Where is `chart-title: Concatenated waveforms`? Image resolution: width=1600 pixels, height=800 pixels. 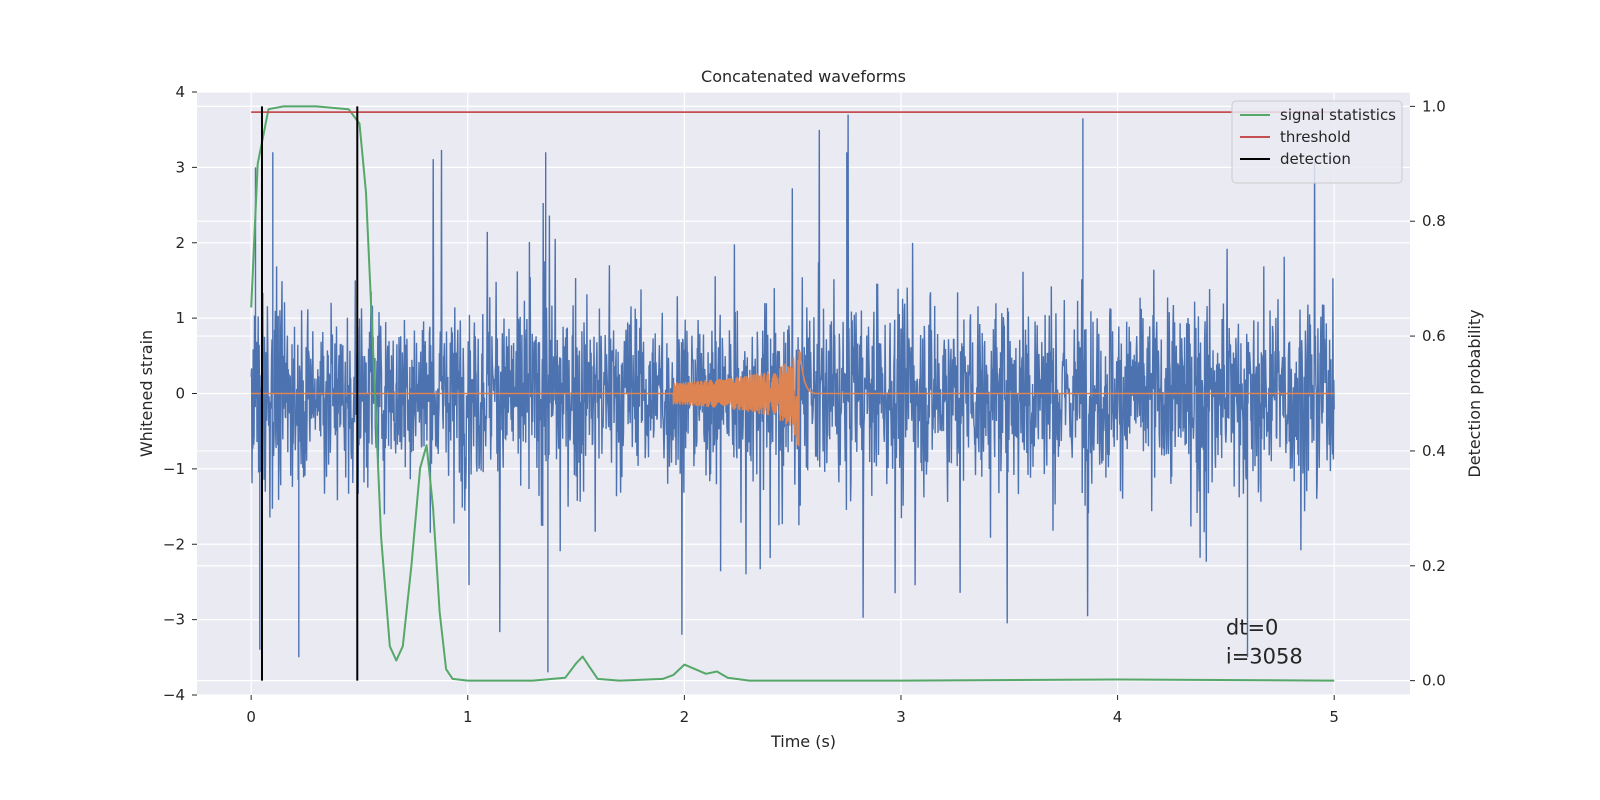
chart-title: Concatenated waveforms is located at coordinates (803, 76).